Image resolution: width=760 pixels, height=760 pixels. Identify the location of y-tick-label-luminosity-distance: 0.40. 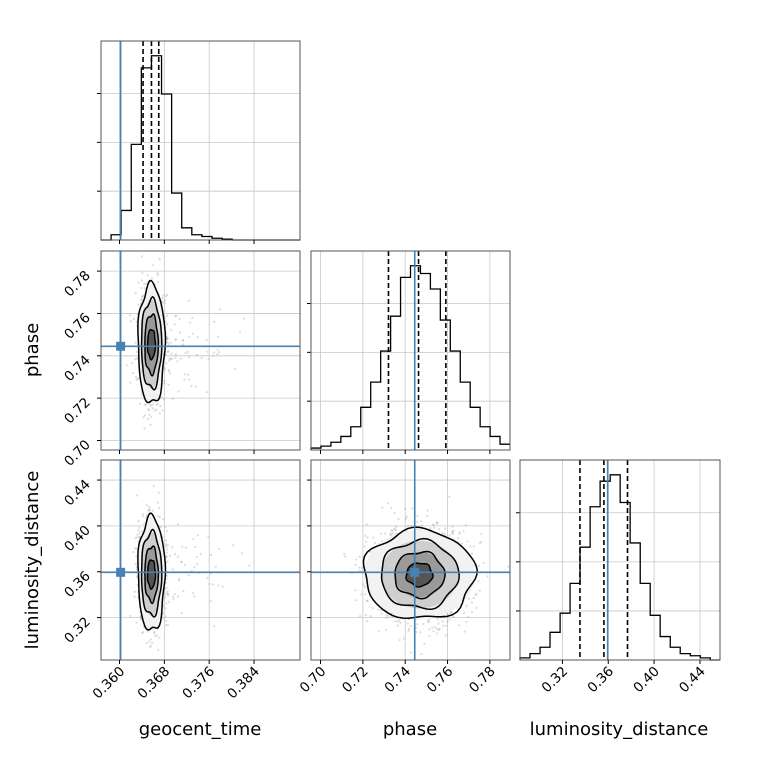
(77, 538).